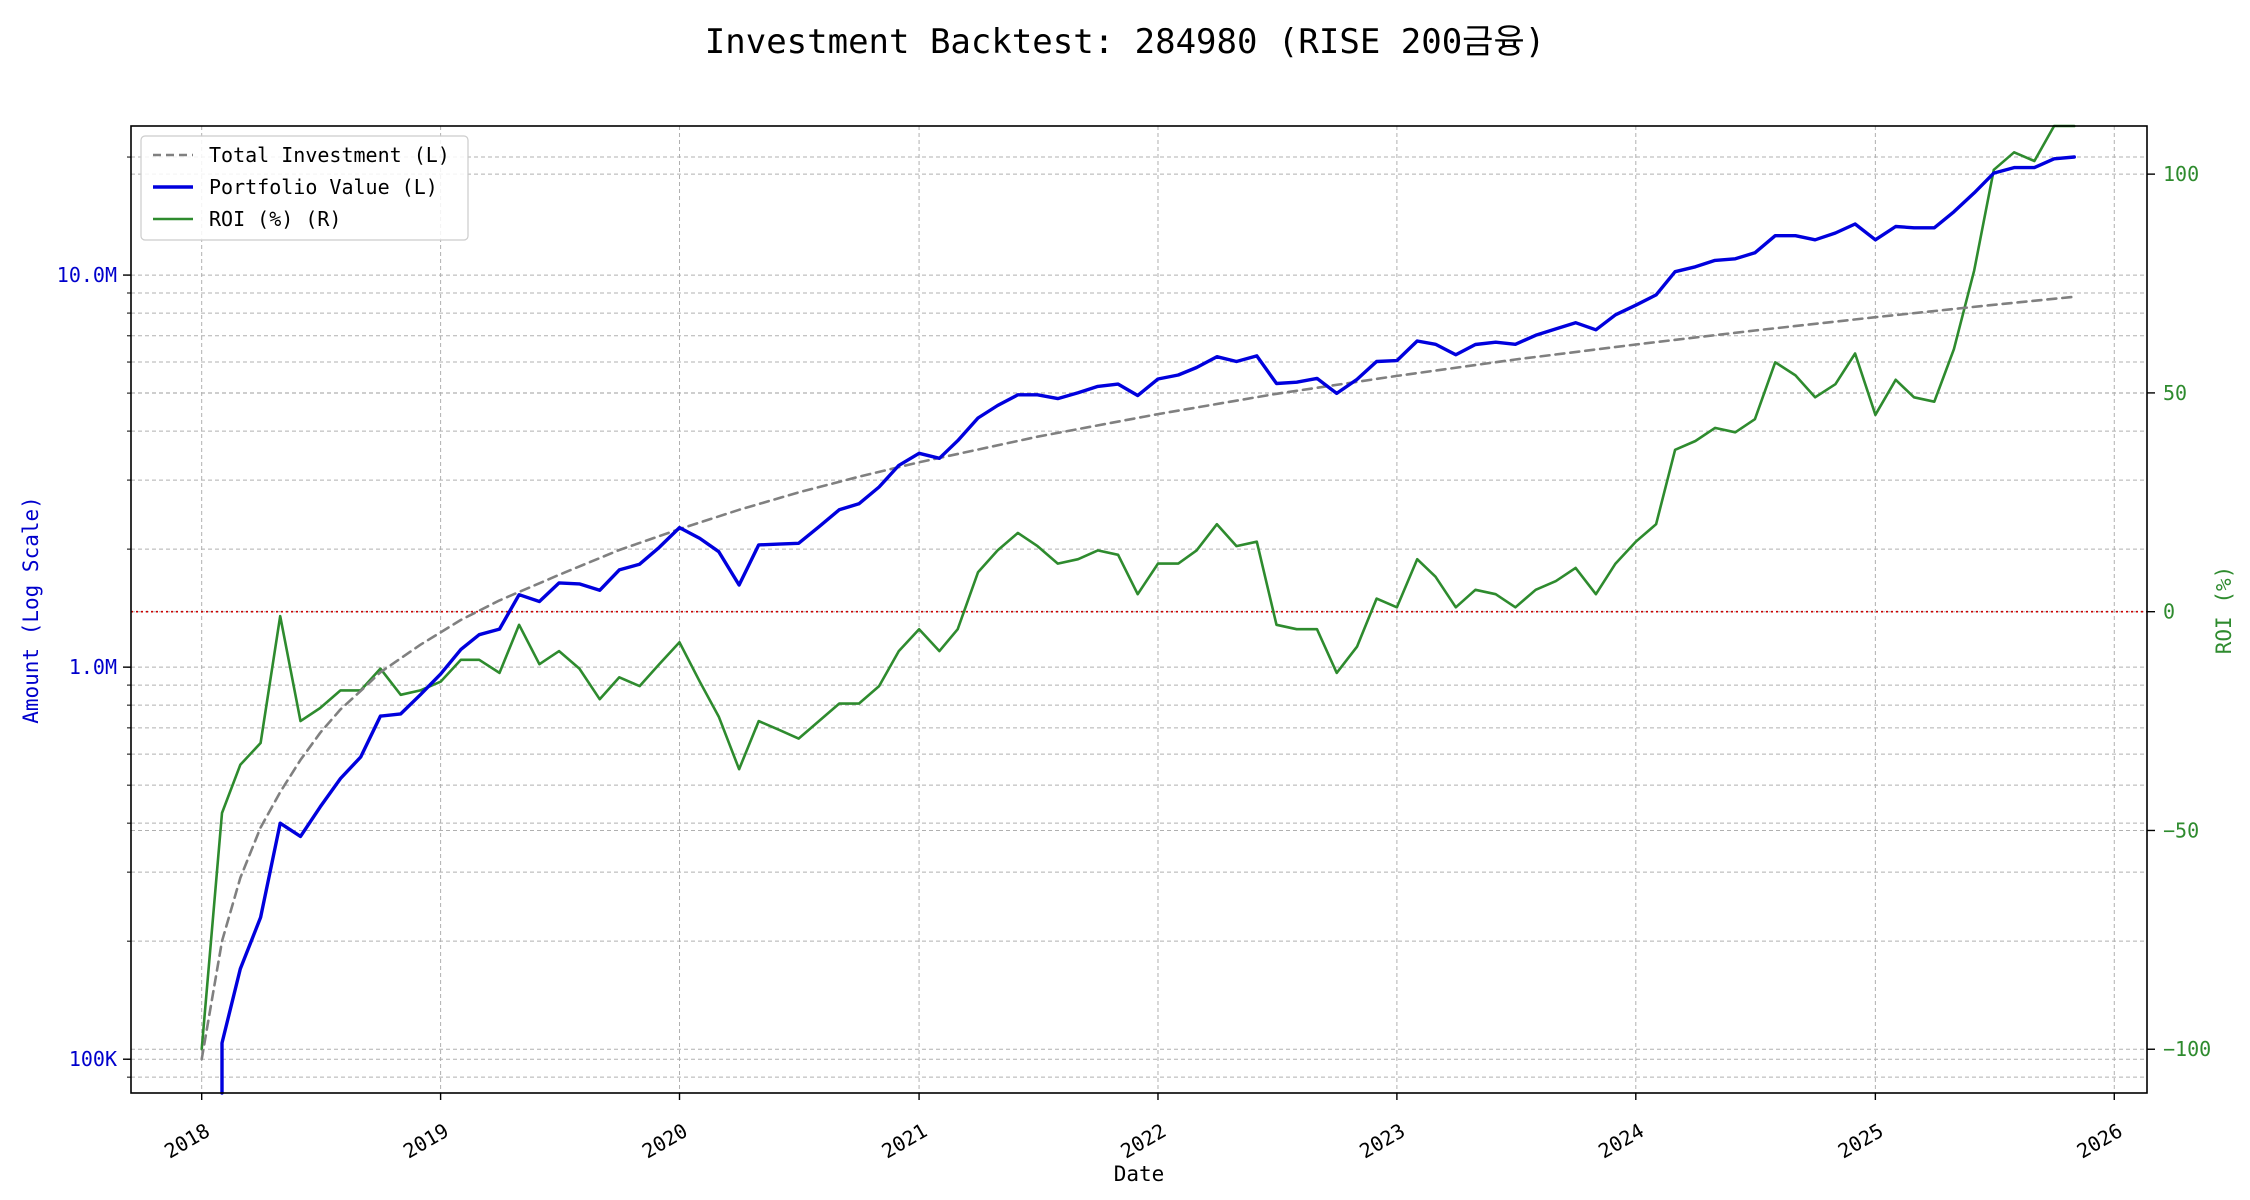 The height and width of the screenshot is (1200, 2250). Describe the element at coordinates (2100, 1140) in the screenshot. I see `x-tick-label-2026: 2026` at that location.